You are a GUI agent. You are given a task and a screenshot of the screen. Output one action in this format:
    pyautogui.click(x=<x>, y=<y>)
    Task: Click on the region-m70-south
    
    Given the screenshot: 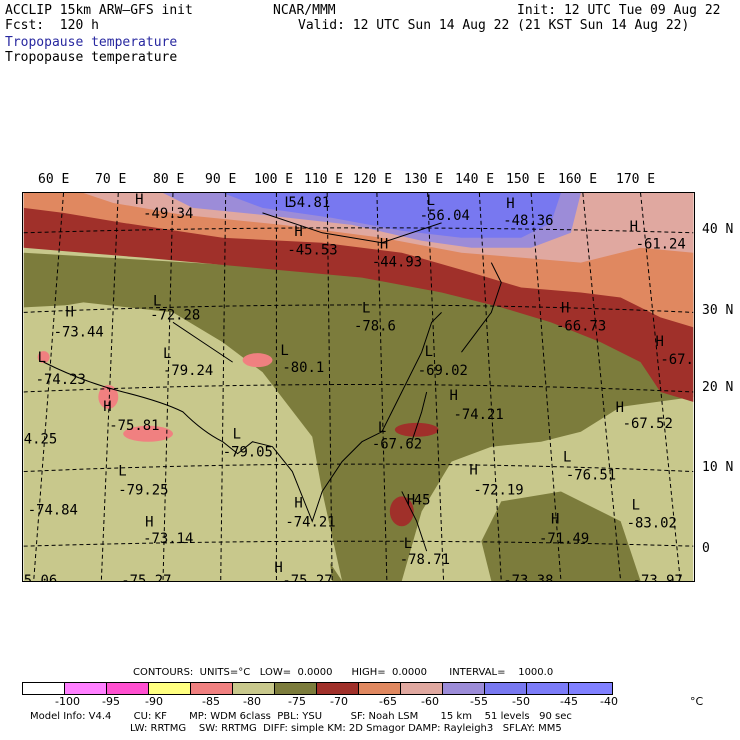 What is the action you would take?
    pyautogui.click(x=561, y=536)
    